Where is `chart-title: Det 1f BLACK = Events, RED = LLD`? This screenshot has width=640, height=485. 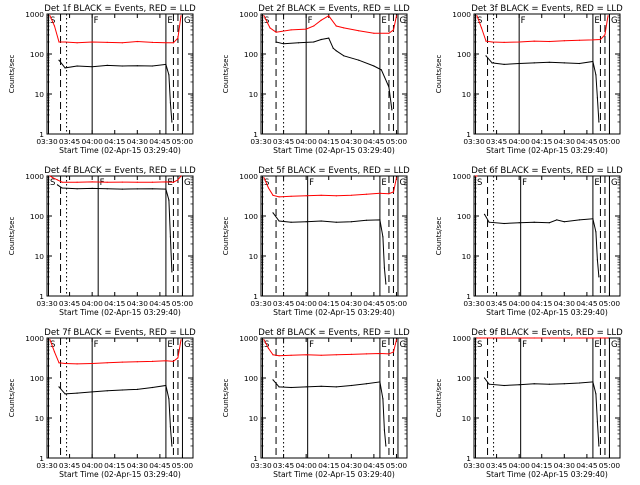
chart-title: Det 1f BLACK = Events, RED = LLD is located at coordinates (120, 9).